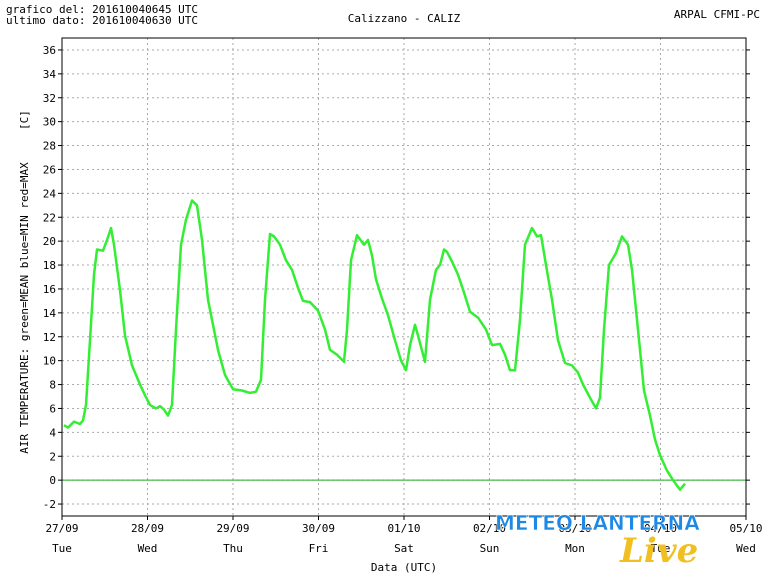 Image resolution: width=768 pixels, height=576 pixels. I want to click on x-tick-label: 03/10, so click(574, 528).